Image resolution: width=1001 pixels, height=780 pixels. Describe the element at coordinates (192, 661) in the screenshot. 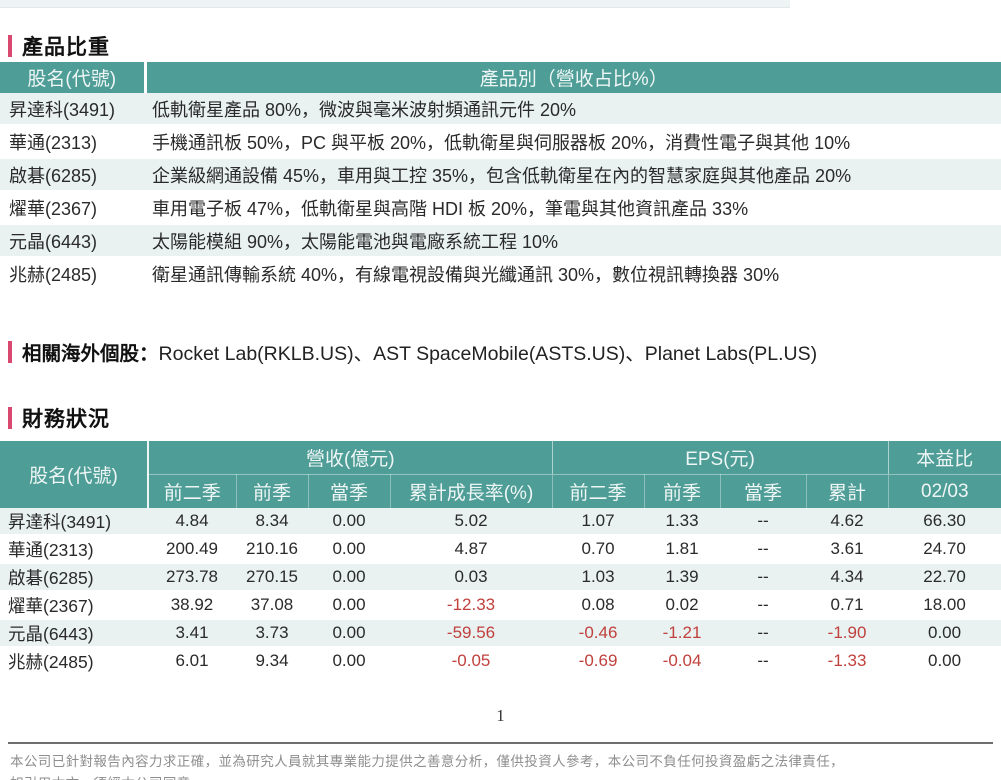

I see `rev-q2ago: 6.01` at that location.